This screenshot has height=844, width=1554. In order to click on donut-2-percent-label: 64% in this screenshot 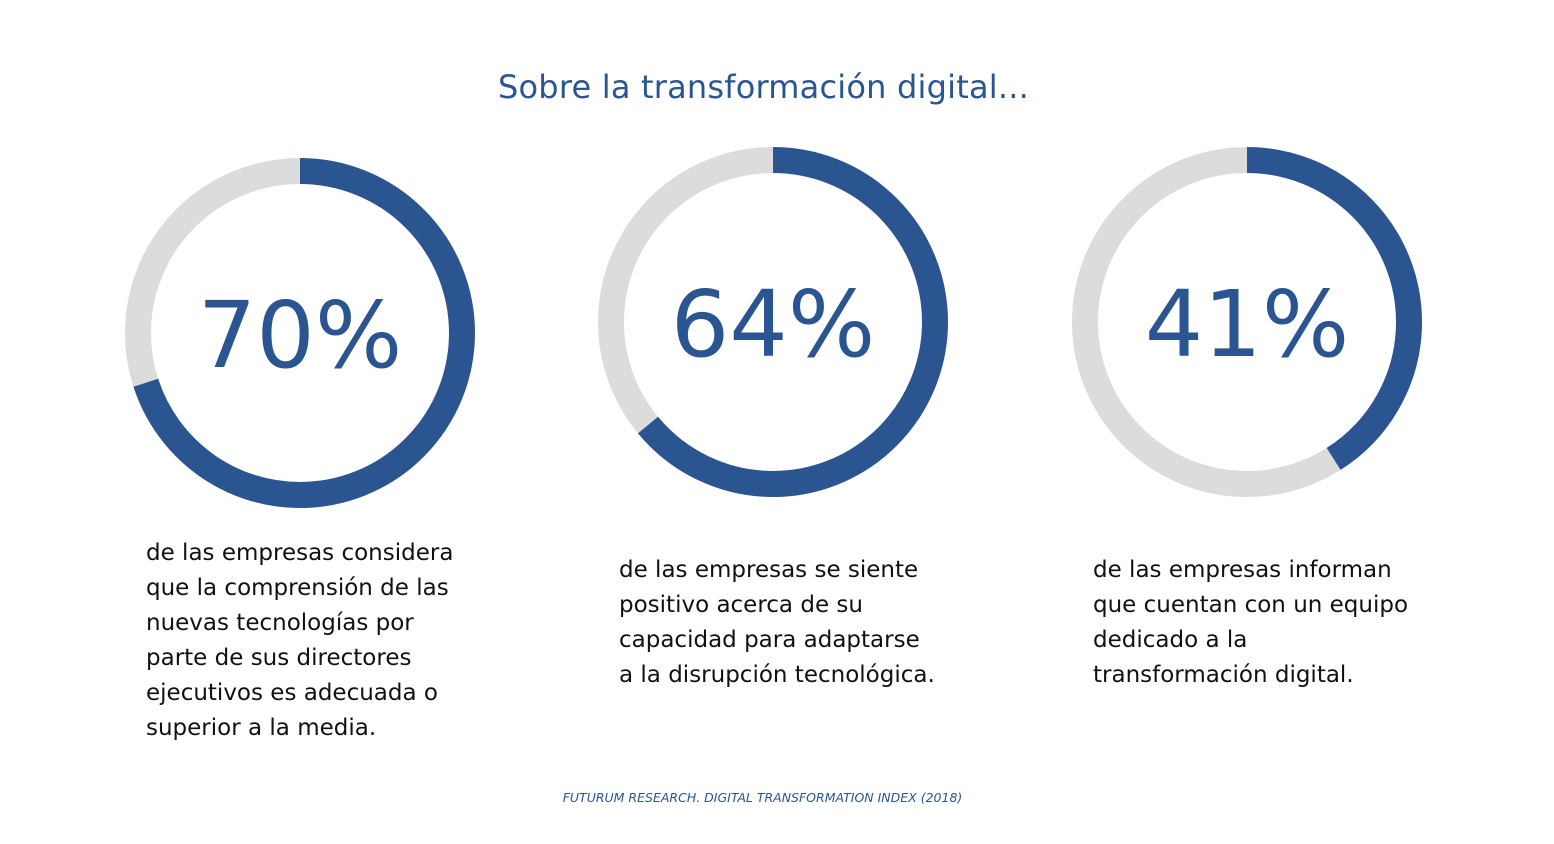, I will do `click(773, 324)`.